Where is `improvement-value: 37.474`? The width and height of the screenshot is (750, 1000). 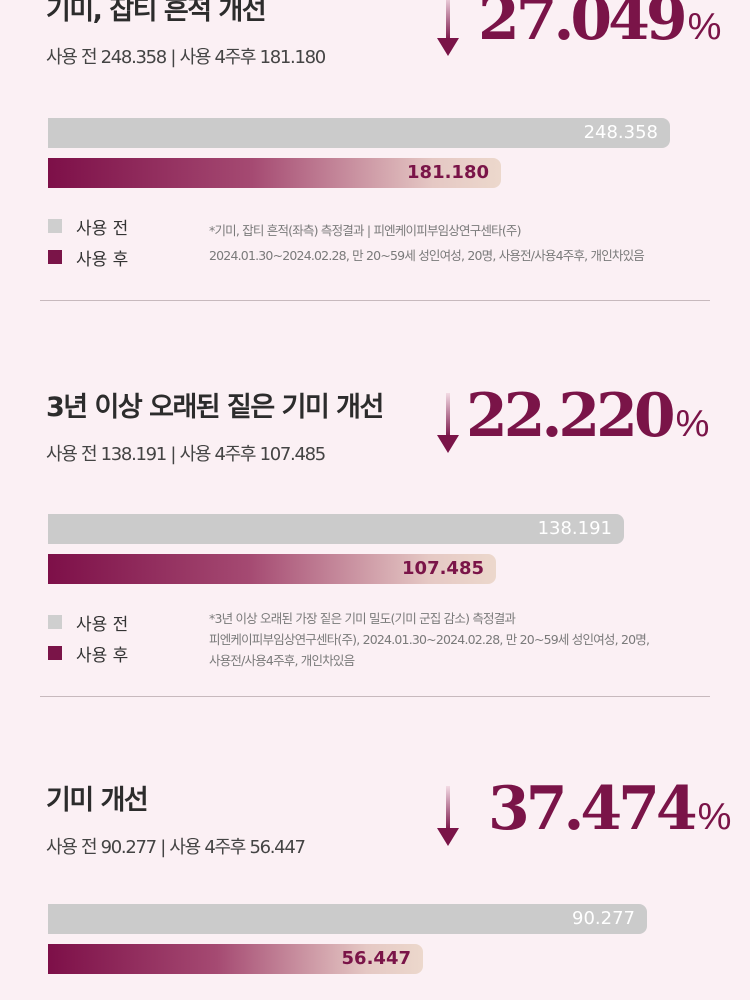 improvement-value: 37.474 is located at coordinates (593, 809).